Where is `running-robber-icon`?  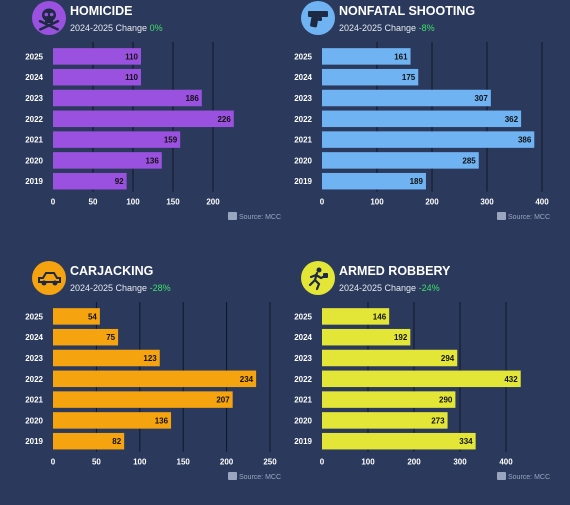
running-robber-icon is located at coordinates (318, 278).